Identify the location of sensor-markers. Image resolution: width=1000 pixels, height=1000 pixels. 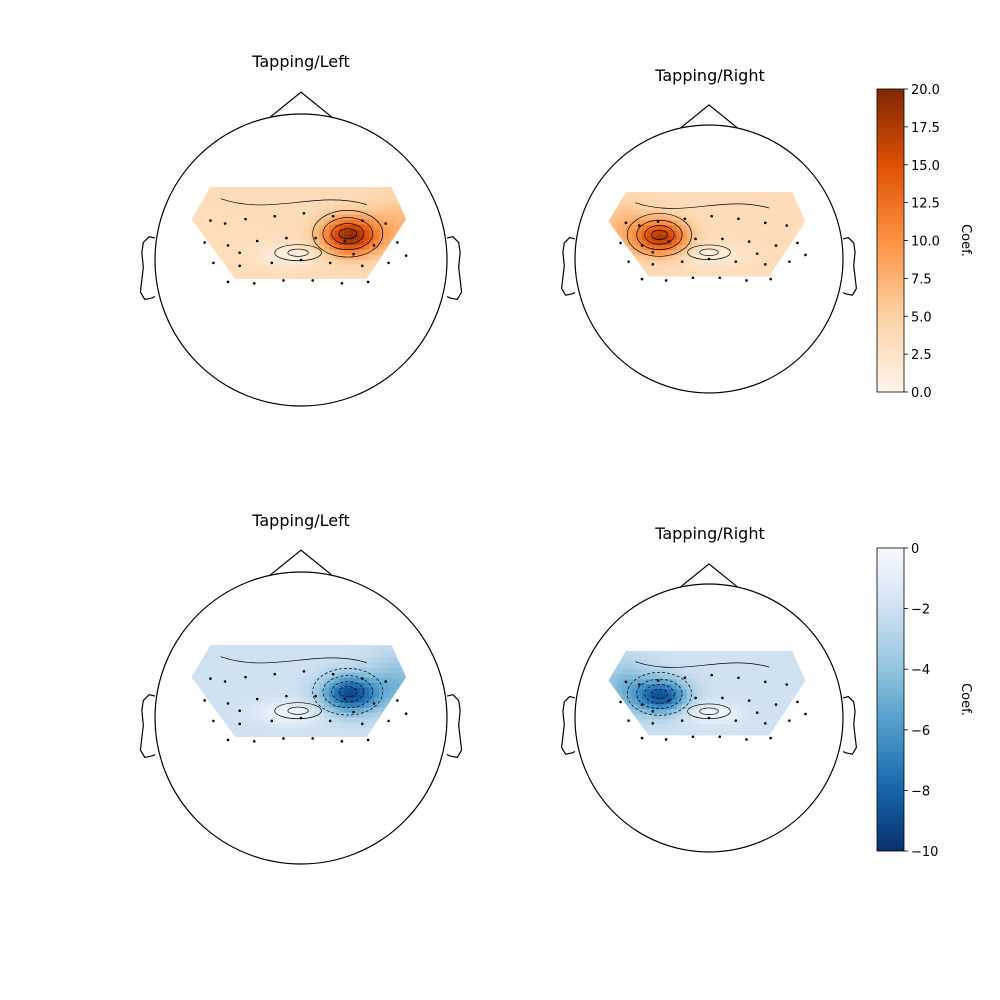
(713, 707).